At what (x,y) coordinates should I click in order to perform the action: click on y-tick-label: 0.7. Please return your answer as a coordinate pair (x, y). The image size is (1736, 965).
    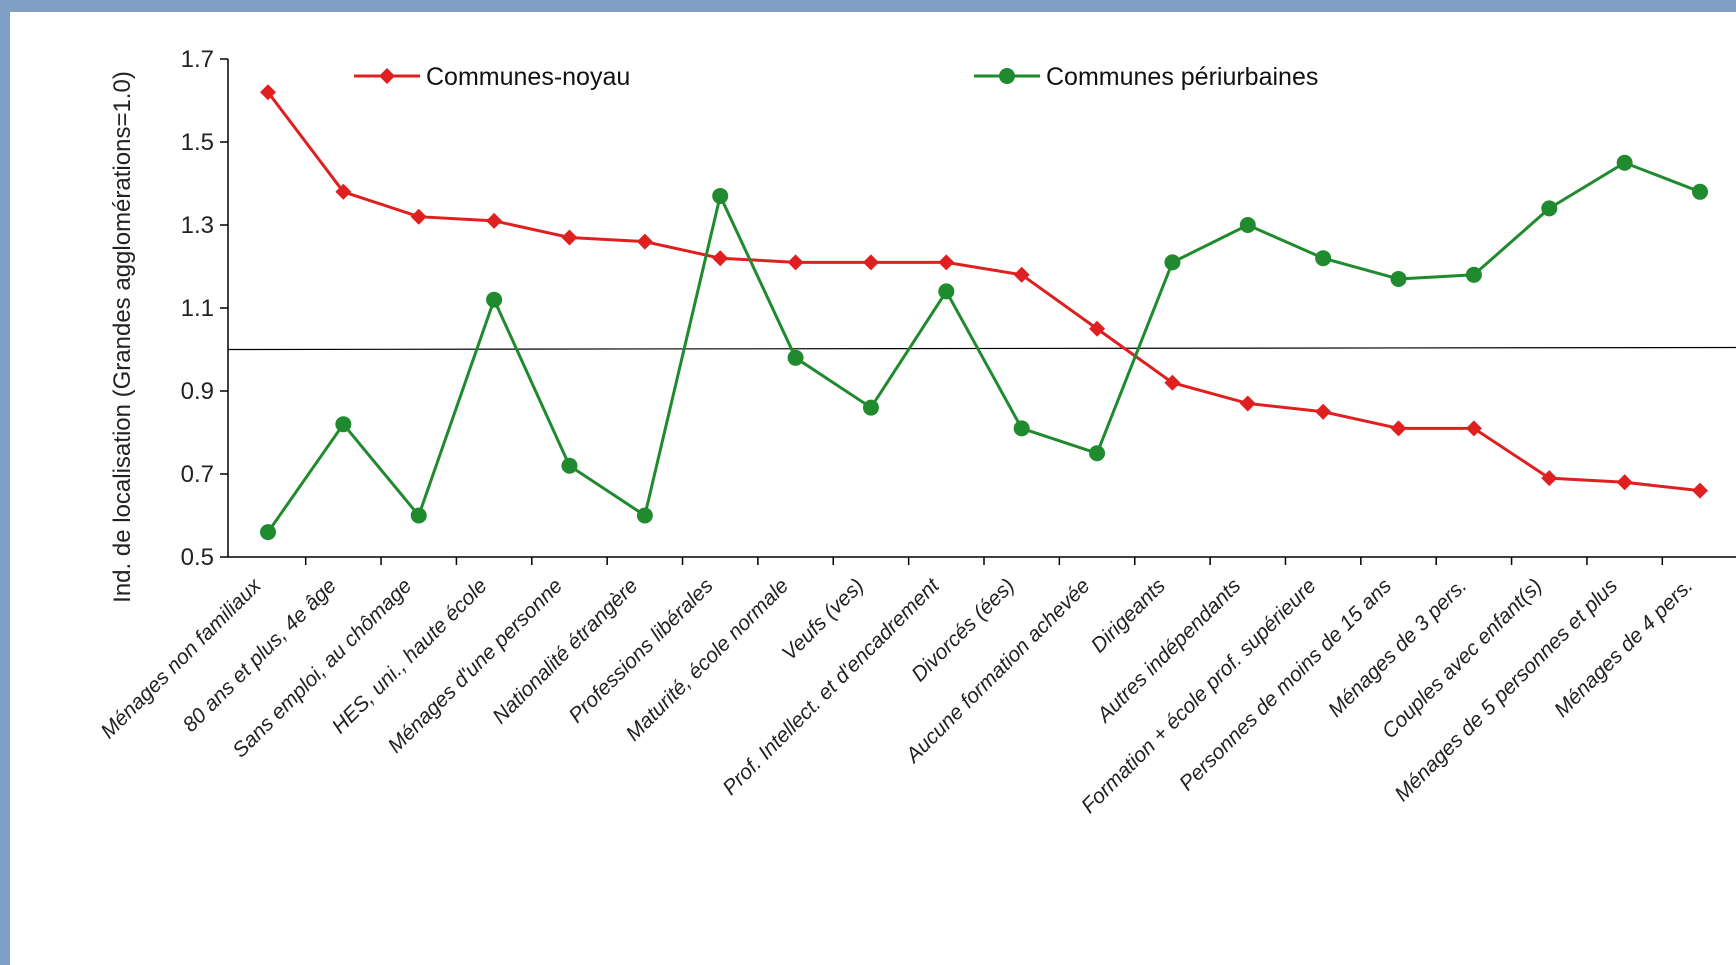
    Looking at the image, I should click on (197, 474).